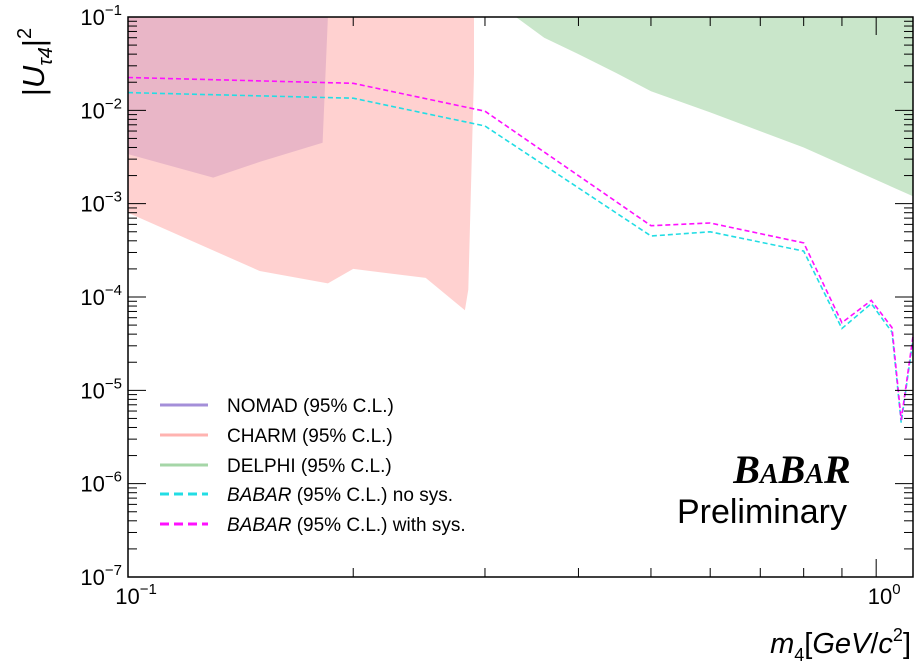 This screenshot has width=914, height=669. Describe the element at coordinates (791, 469) in the screenshot. I see `babar-logo: BABAR` at that location.